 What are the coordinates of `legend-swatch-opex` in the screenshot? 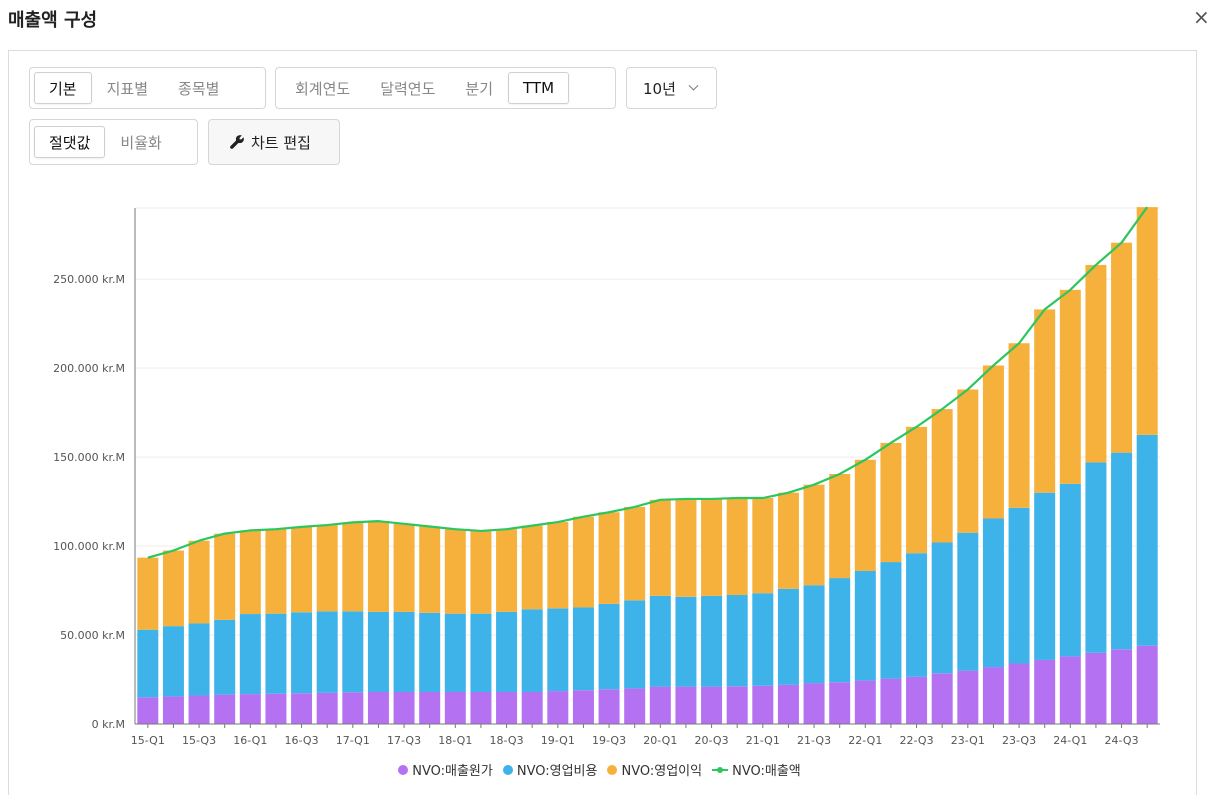 It's located at (507, 769).